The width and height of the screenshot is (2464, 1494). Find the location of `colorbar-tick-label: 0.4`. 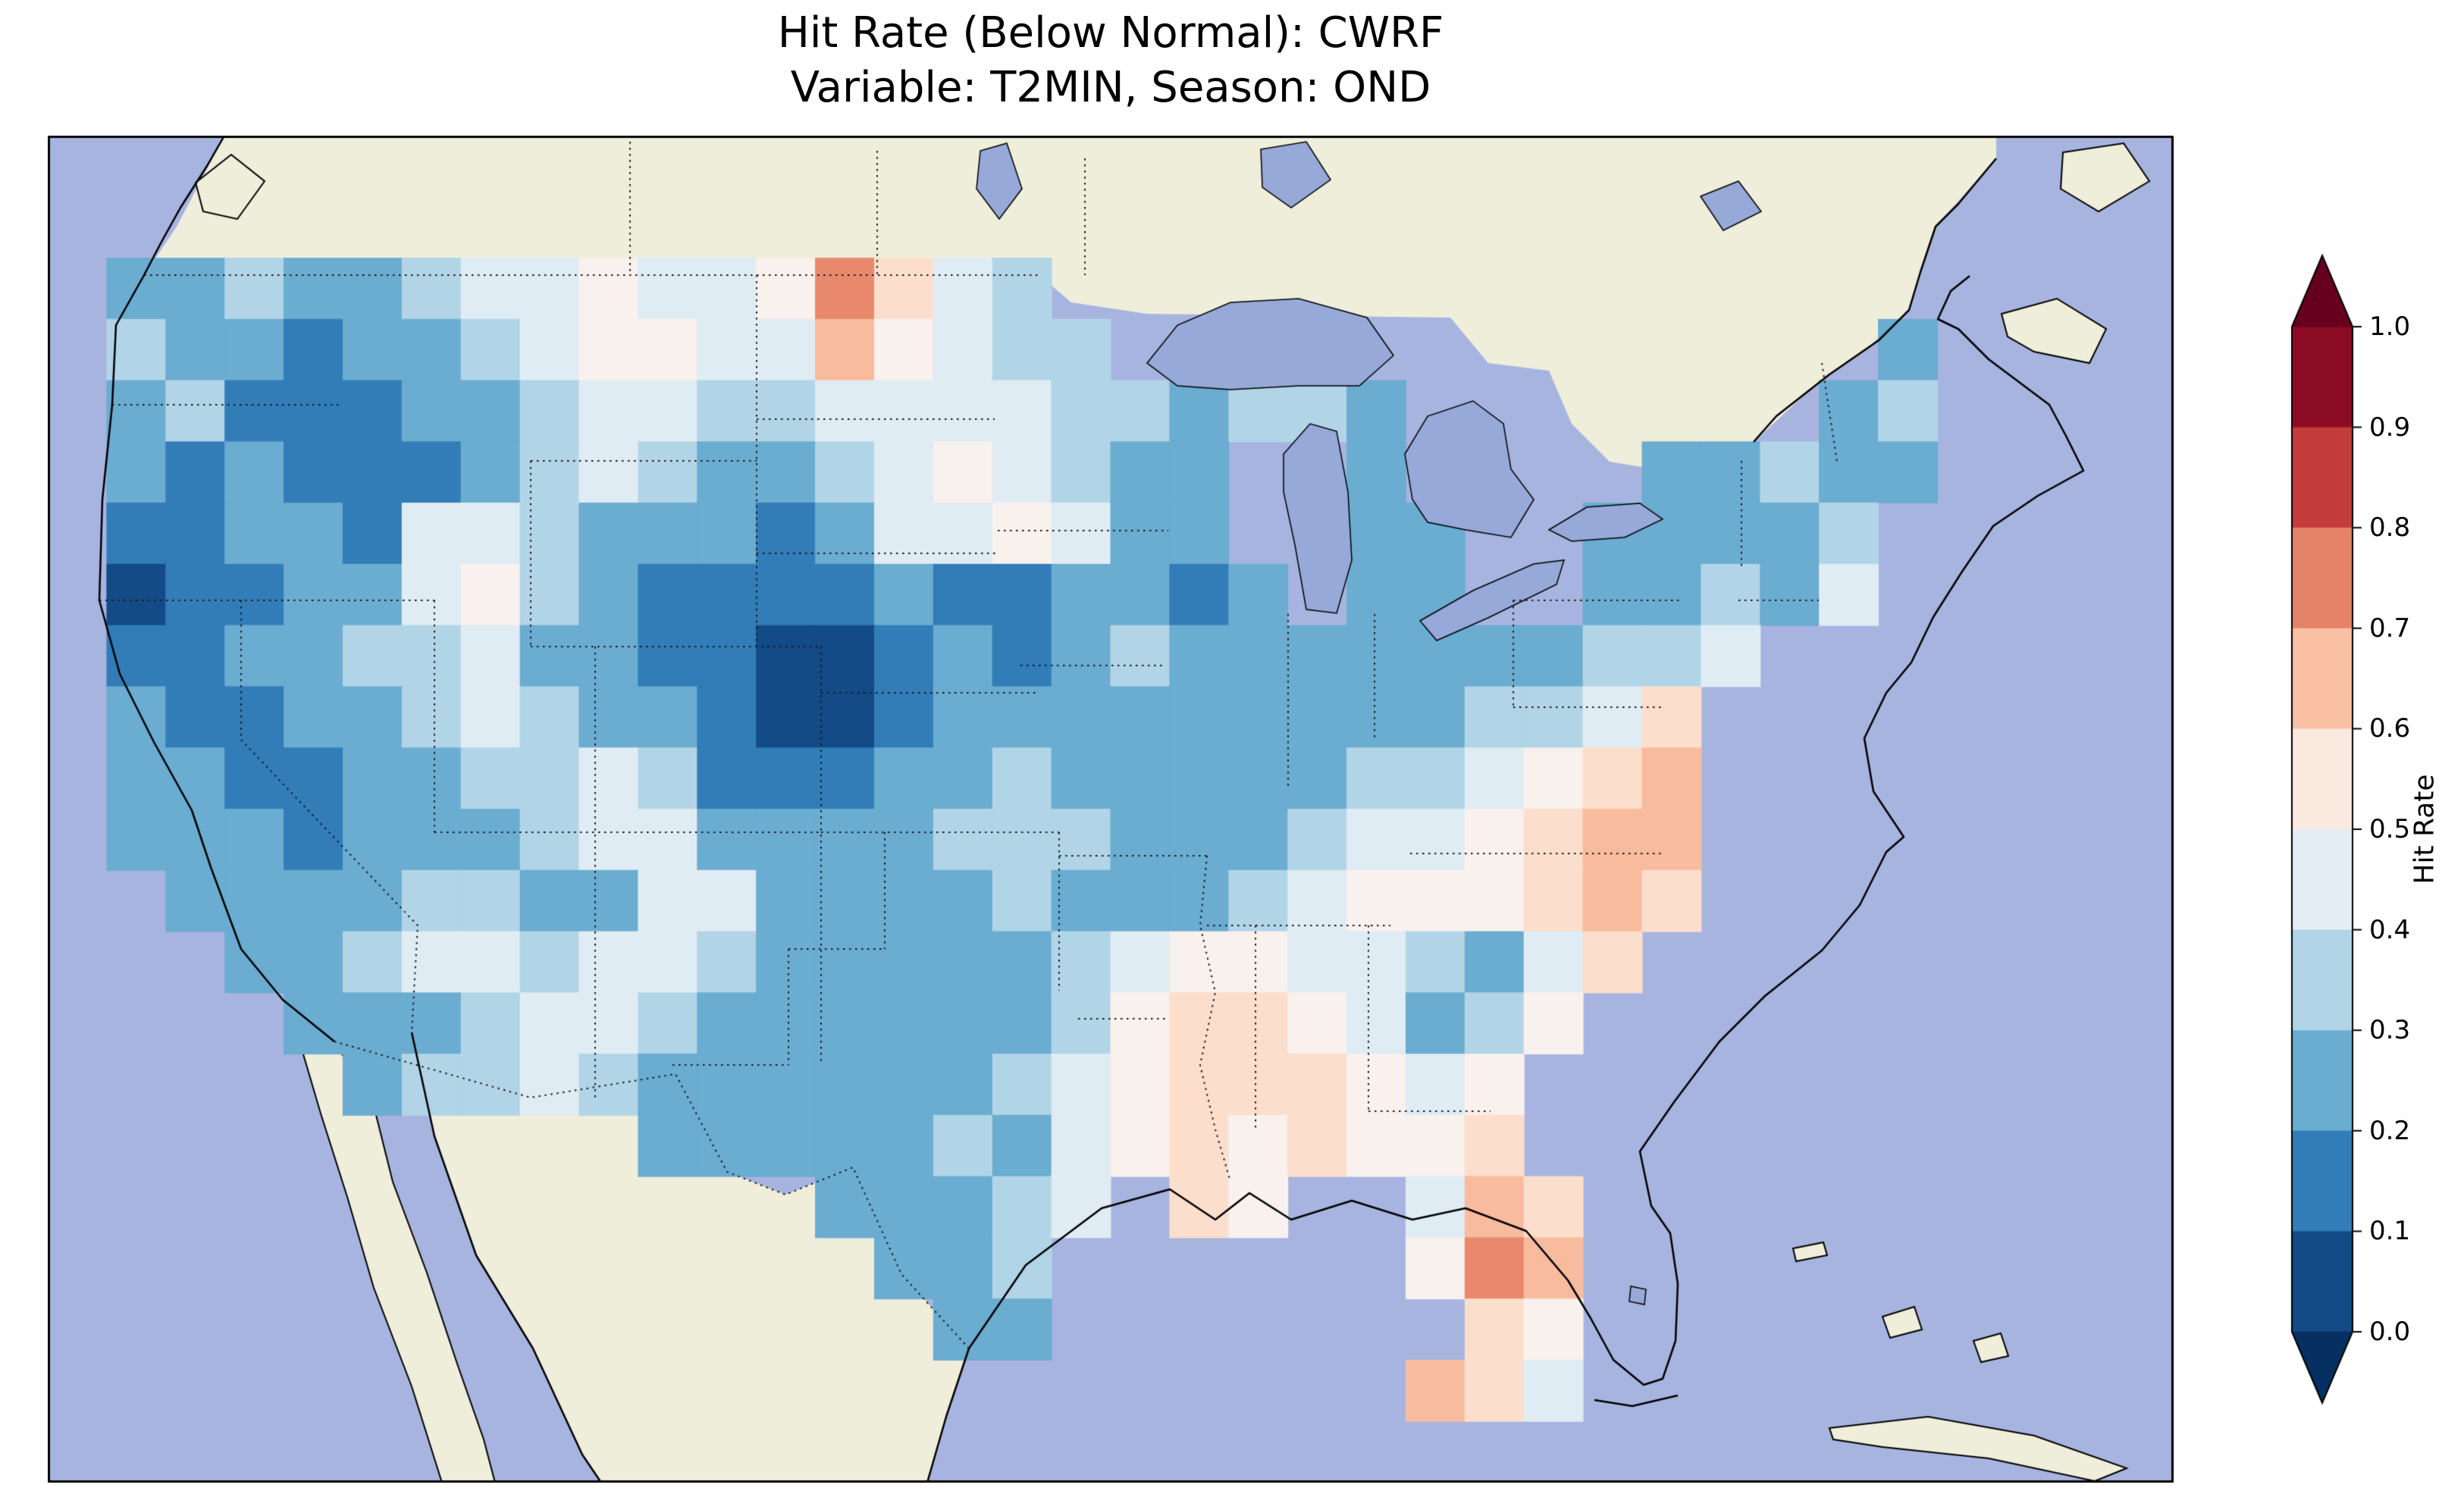

colorbar-tick-label: 0.4 is located at coordinates (2390, 929).